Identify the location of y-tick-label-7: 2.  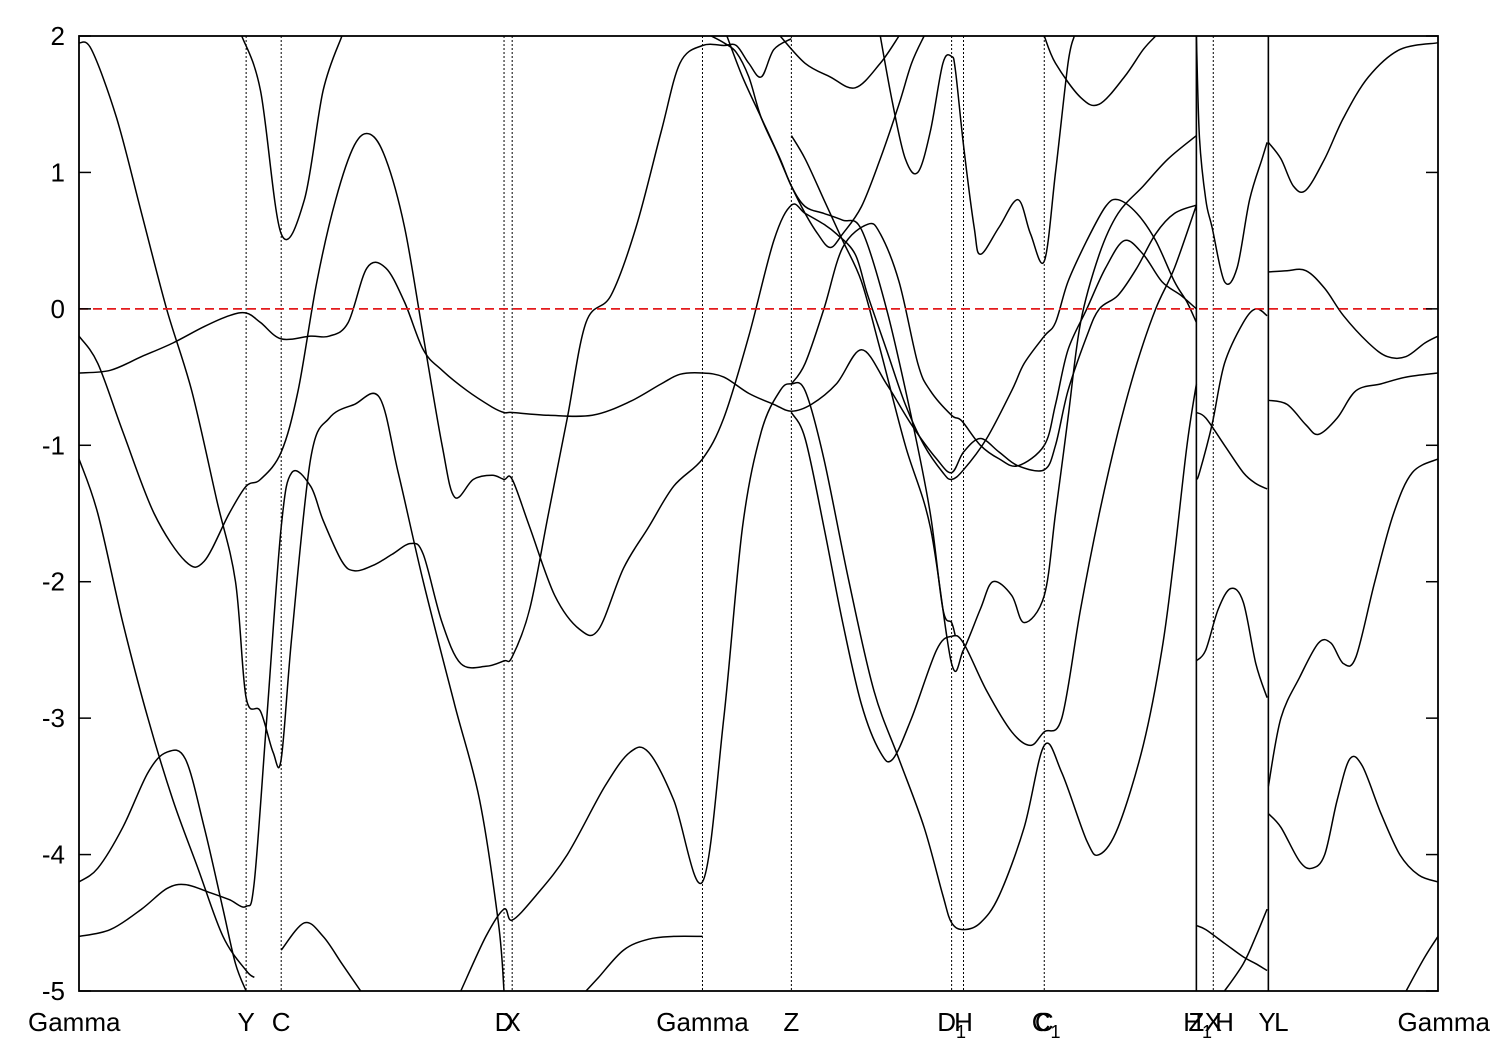
(58, 36).